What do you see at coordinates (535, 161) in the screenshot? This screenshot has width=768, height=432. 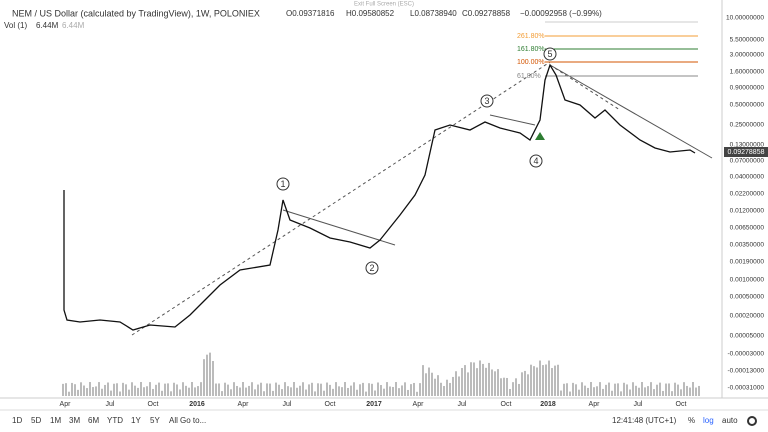 I see `wave-label: 4` at bounding box center [535, 161].